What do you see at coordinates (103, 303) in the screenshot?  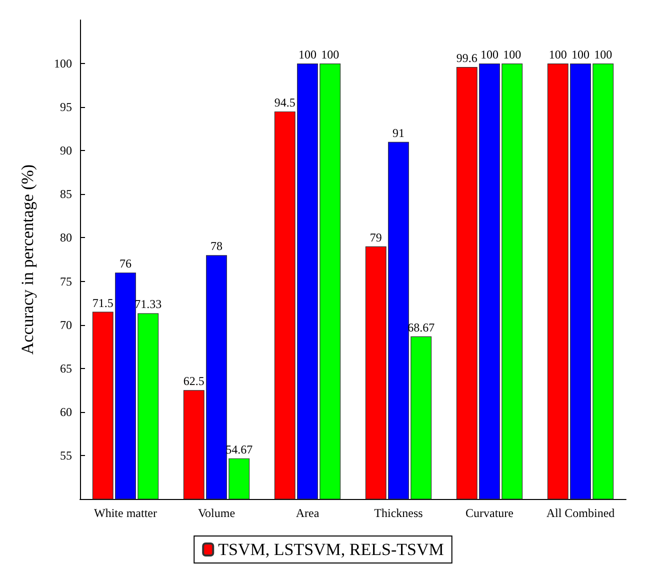 I see `data-label: 71.5` at bounding box center [103, 303].